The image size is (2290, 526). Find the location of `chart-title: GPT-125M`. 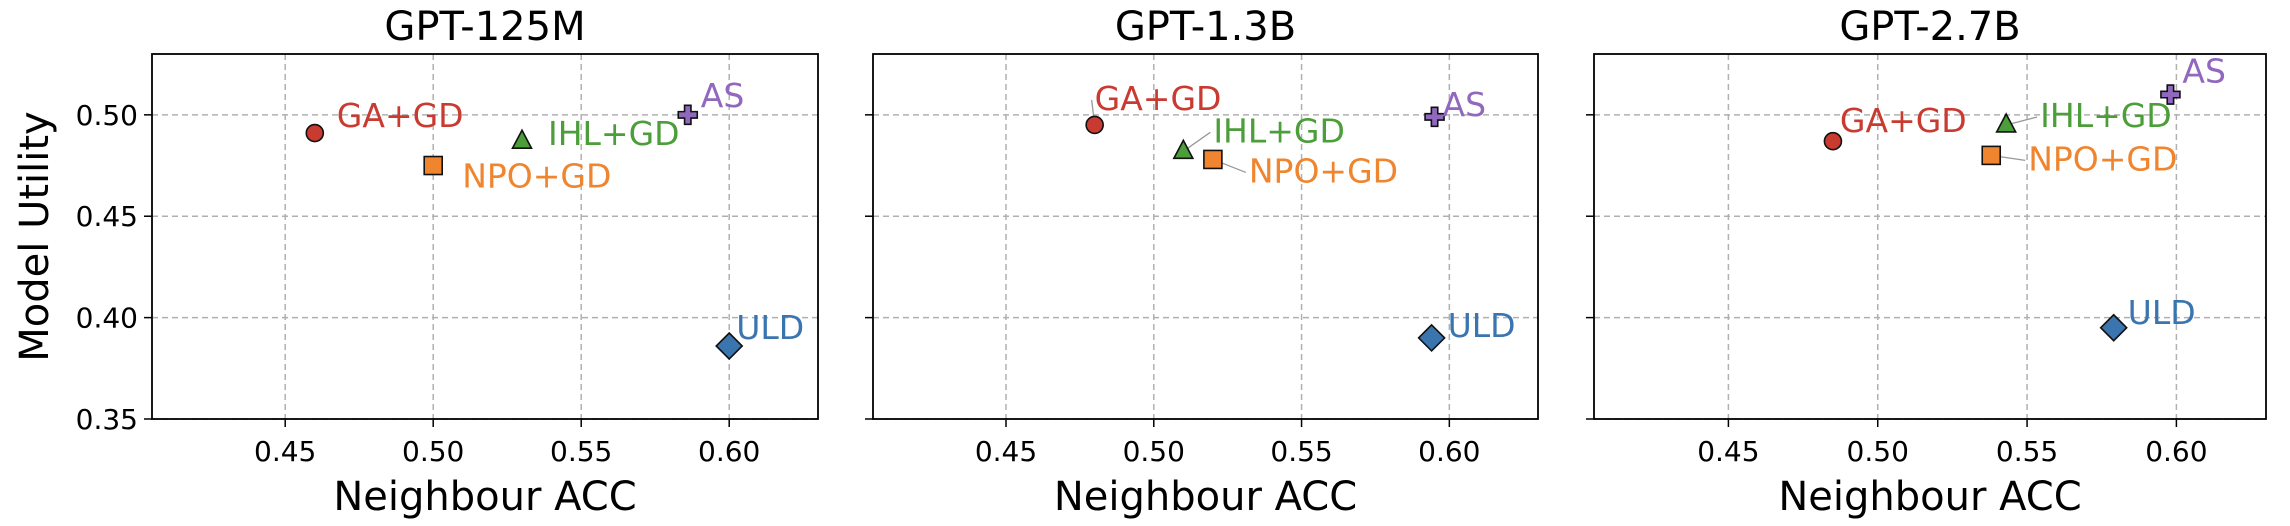

chart-title: GPT-125M is located at coordinates (484, 27).